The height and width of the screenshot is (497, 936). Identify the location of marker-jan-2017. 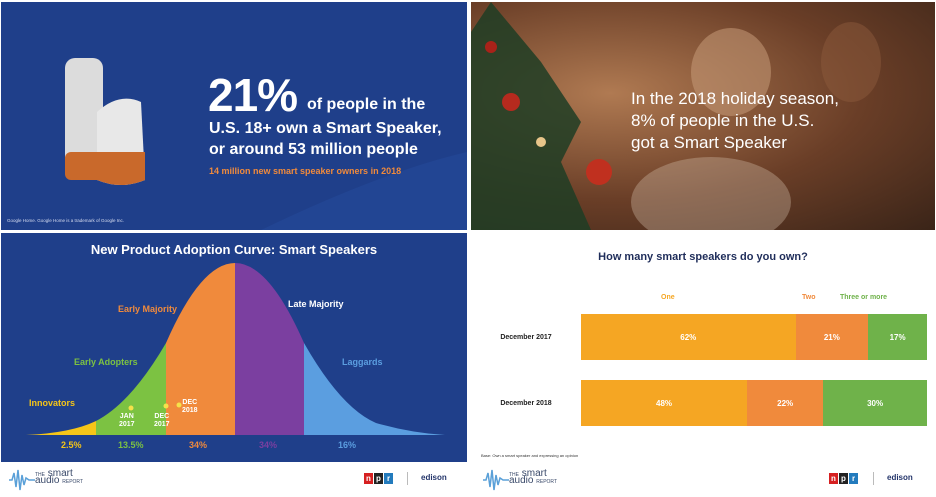
(131, 408).